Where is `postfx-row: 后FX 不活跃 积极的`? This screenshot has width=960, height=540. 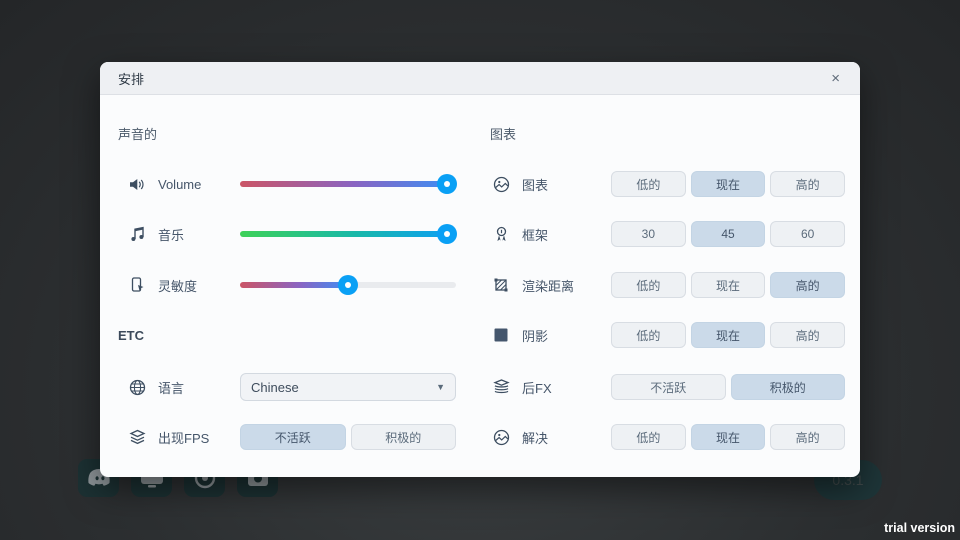 postfx-row: 后FX 不活跃 积极的 is located at coordinates (668, 387).